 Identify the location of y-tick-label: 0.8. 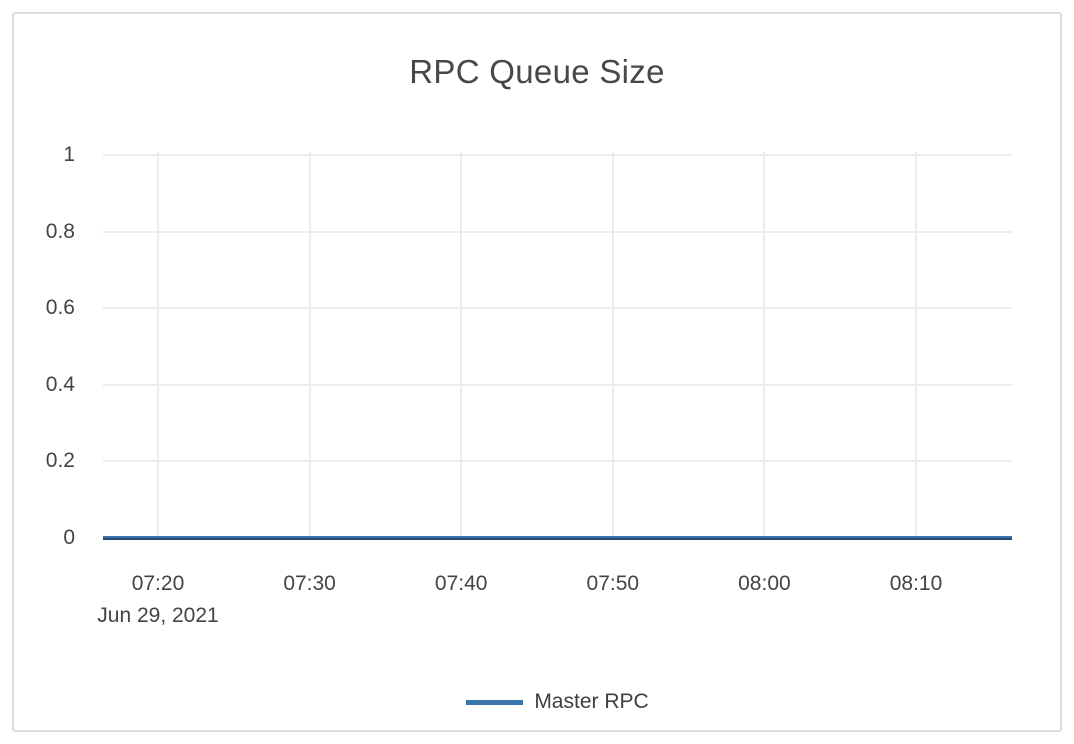
(60, 231).